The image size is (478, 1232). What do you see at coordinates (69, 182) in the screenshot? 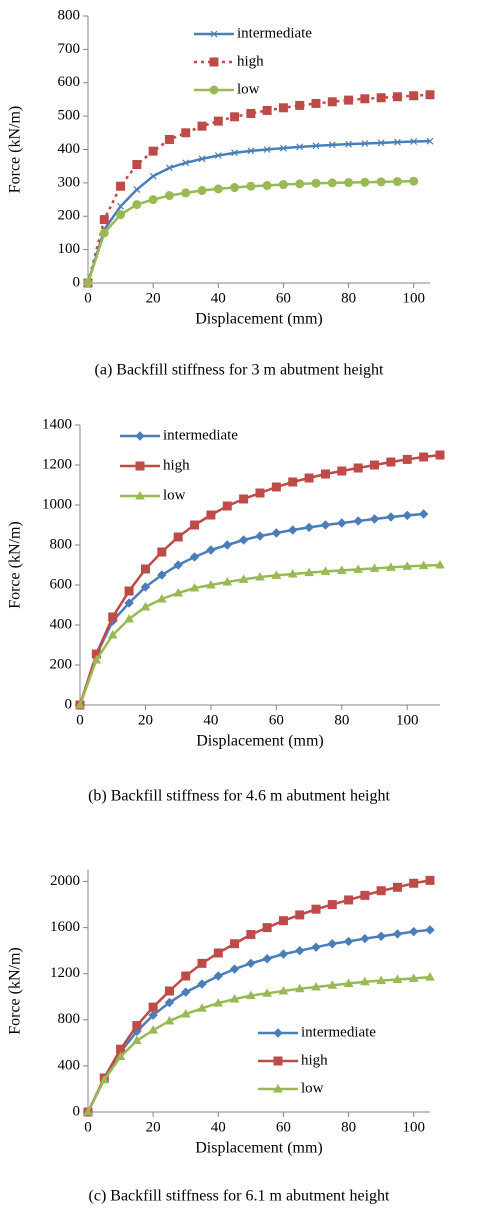
I see `y-tick-label: 300` at bounding box center [69, 182].